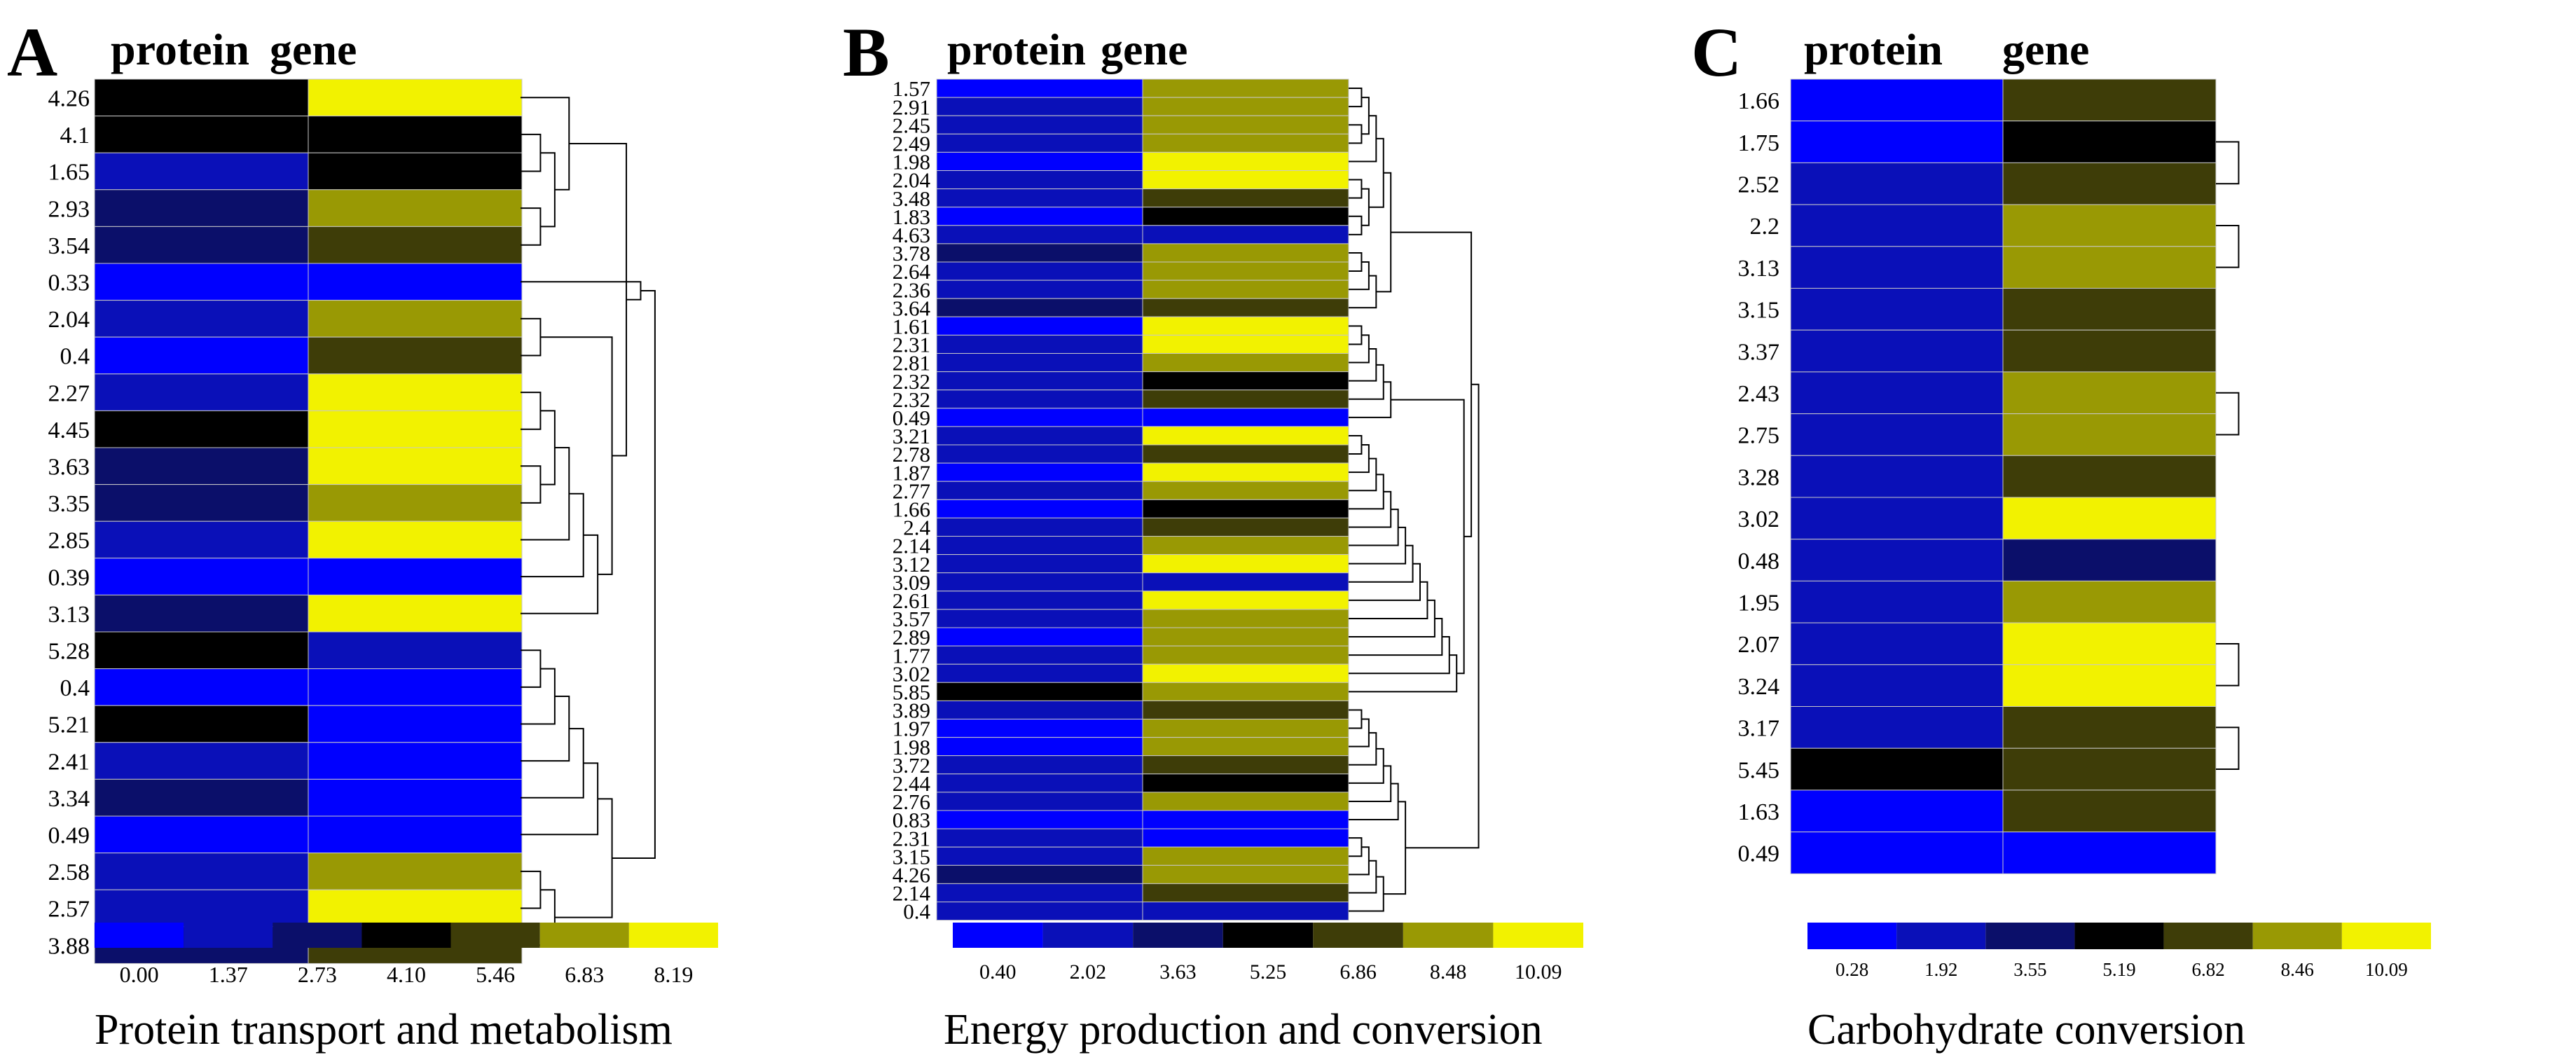 The height and width of the screenshot is (1062, 2576). I want to click on row-label: 2.4, so click(916, 528).